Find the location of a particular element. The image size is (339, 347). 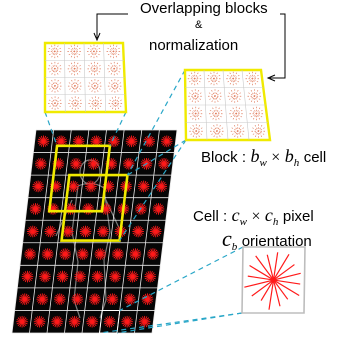

connector-cell is located at coordinates (171, 323).